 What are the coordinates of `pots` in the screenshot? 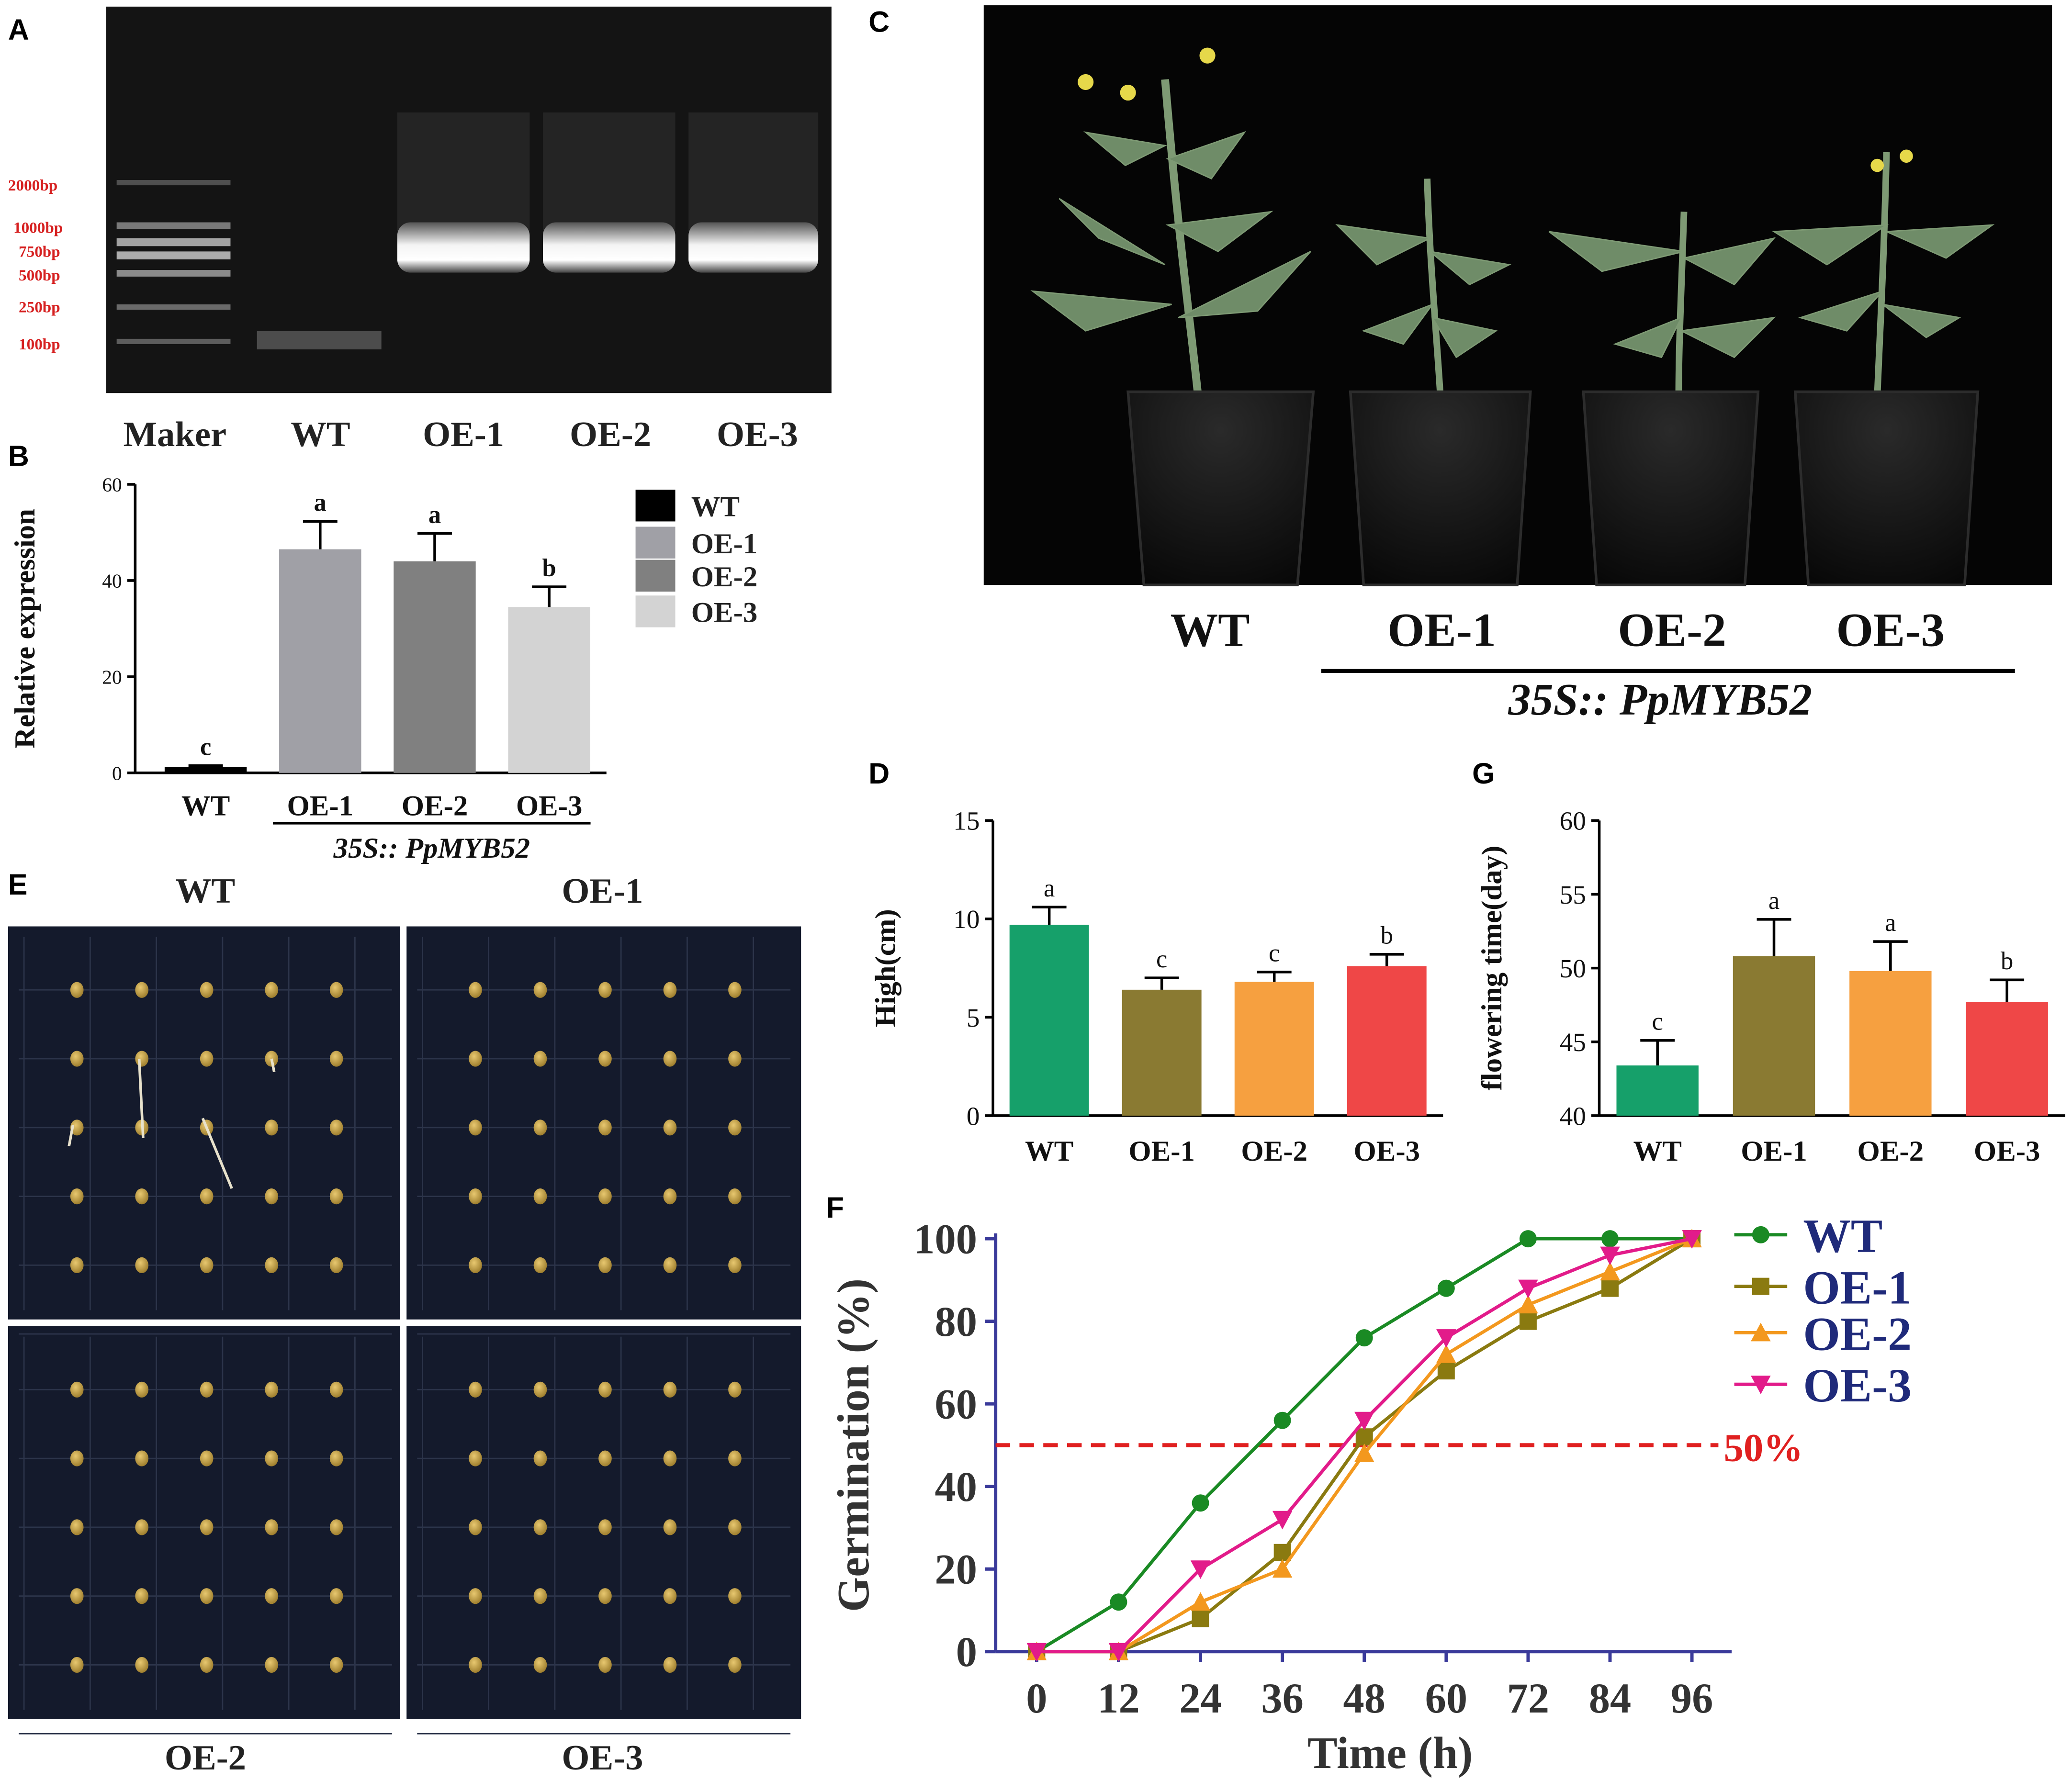 It's located at (1553, 488).